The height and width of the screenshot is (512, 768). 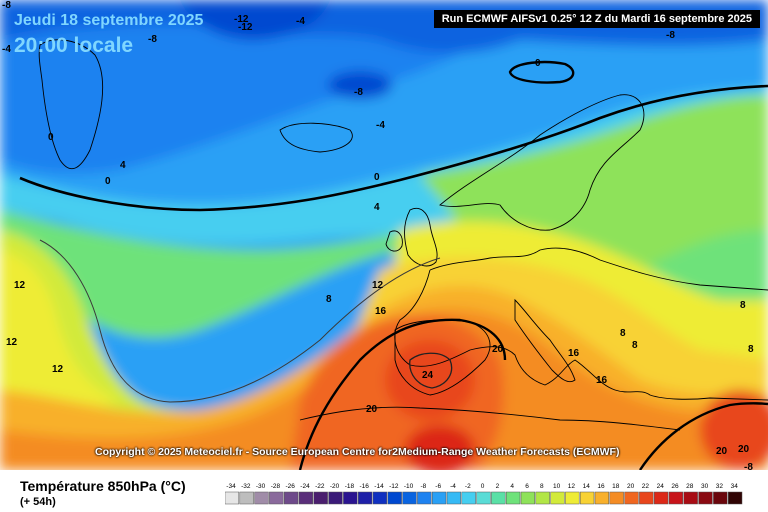 What do you see at coordinates (261, 486) in the screenshot?
I see `scale-tick-label: -30` at bounding box center [261, 486].